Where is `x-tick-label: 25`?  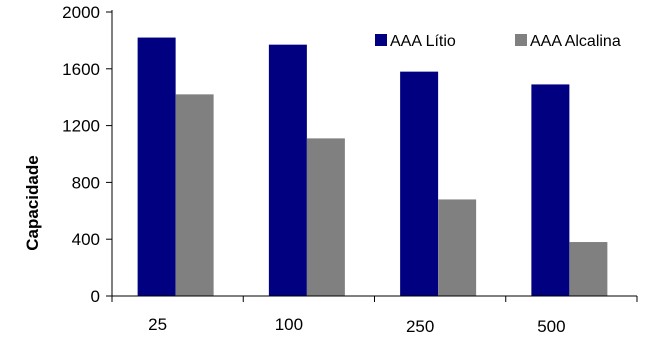 x-tick-label: 25 is located at coordinates (157, 324).